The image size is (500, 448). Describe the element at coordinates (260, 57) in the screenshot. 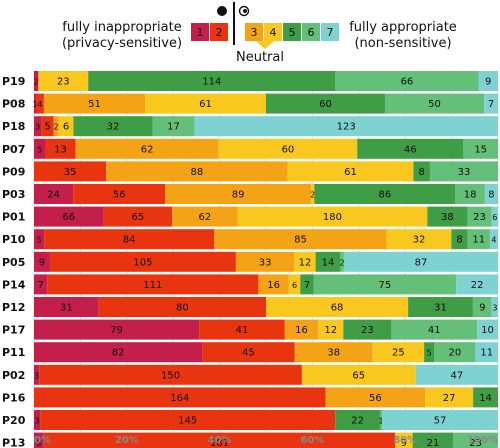

I see `neutral-label: Neutral` at that location.